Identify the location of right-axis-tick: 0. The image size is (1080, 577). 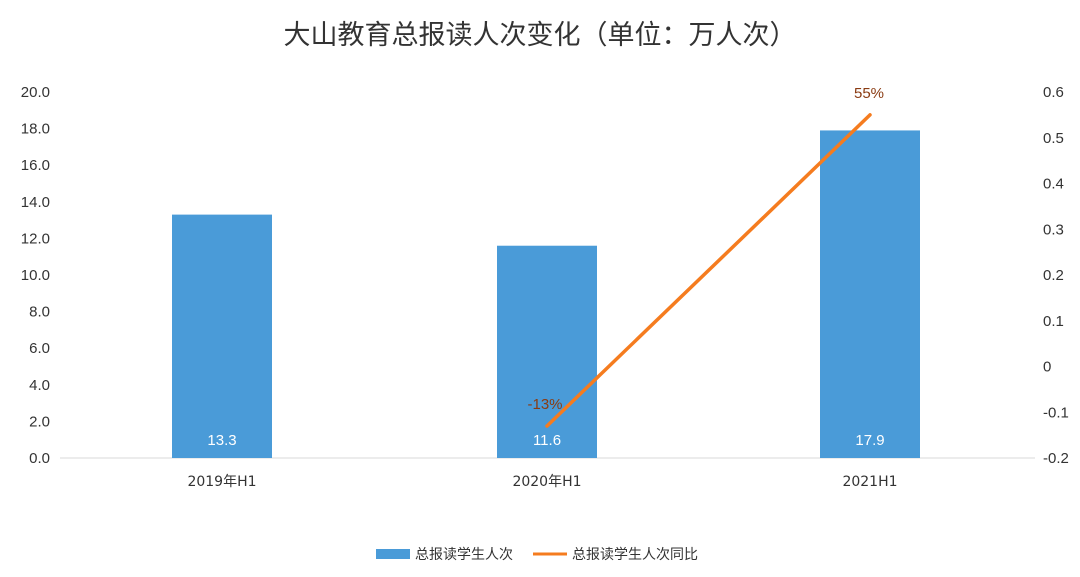
(1047, 367).